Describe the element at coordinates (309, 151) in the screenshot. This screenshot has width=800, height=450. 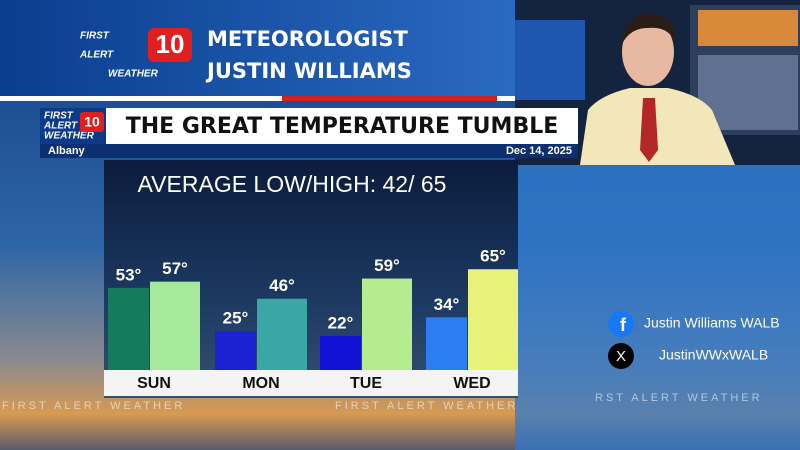
I see `graphic-subbar` at that location.